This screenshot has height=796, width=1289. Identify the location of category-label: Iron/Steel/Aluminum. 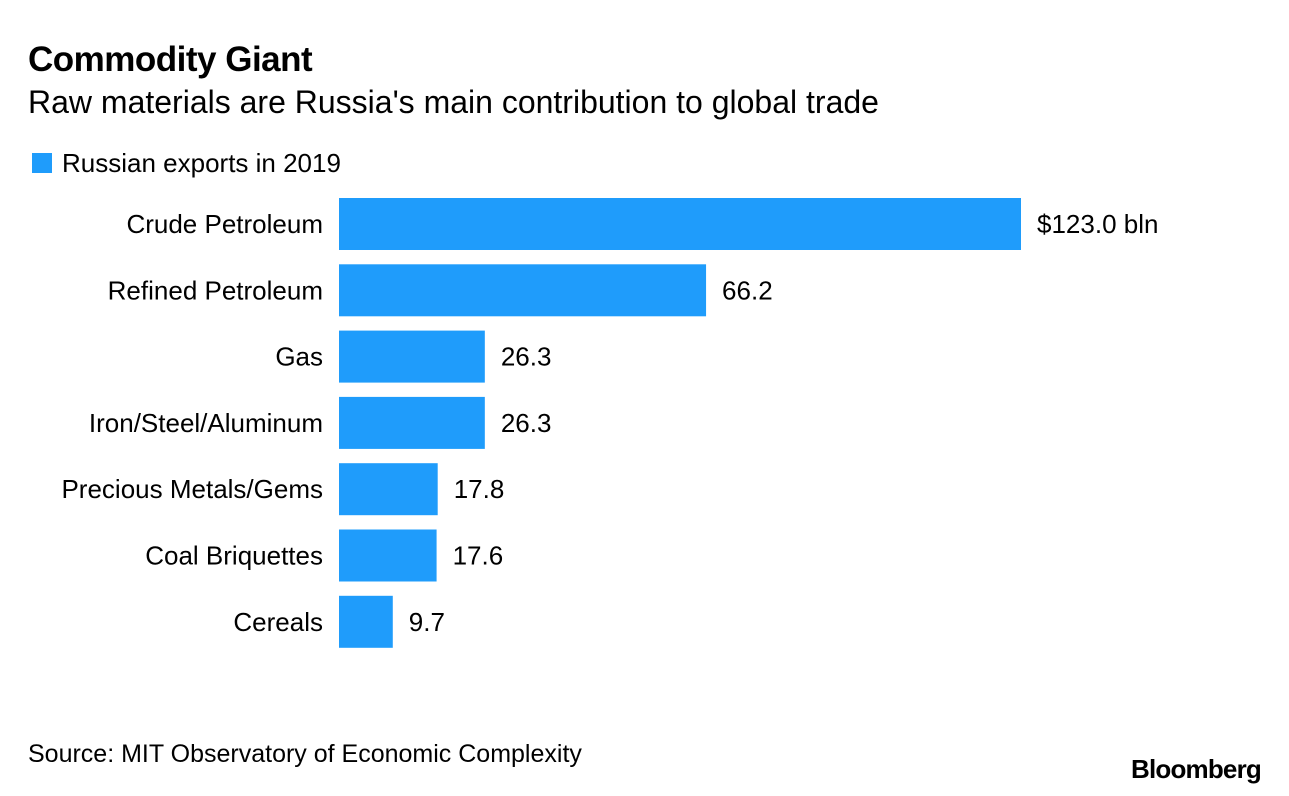
(206, 423).